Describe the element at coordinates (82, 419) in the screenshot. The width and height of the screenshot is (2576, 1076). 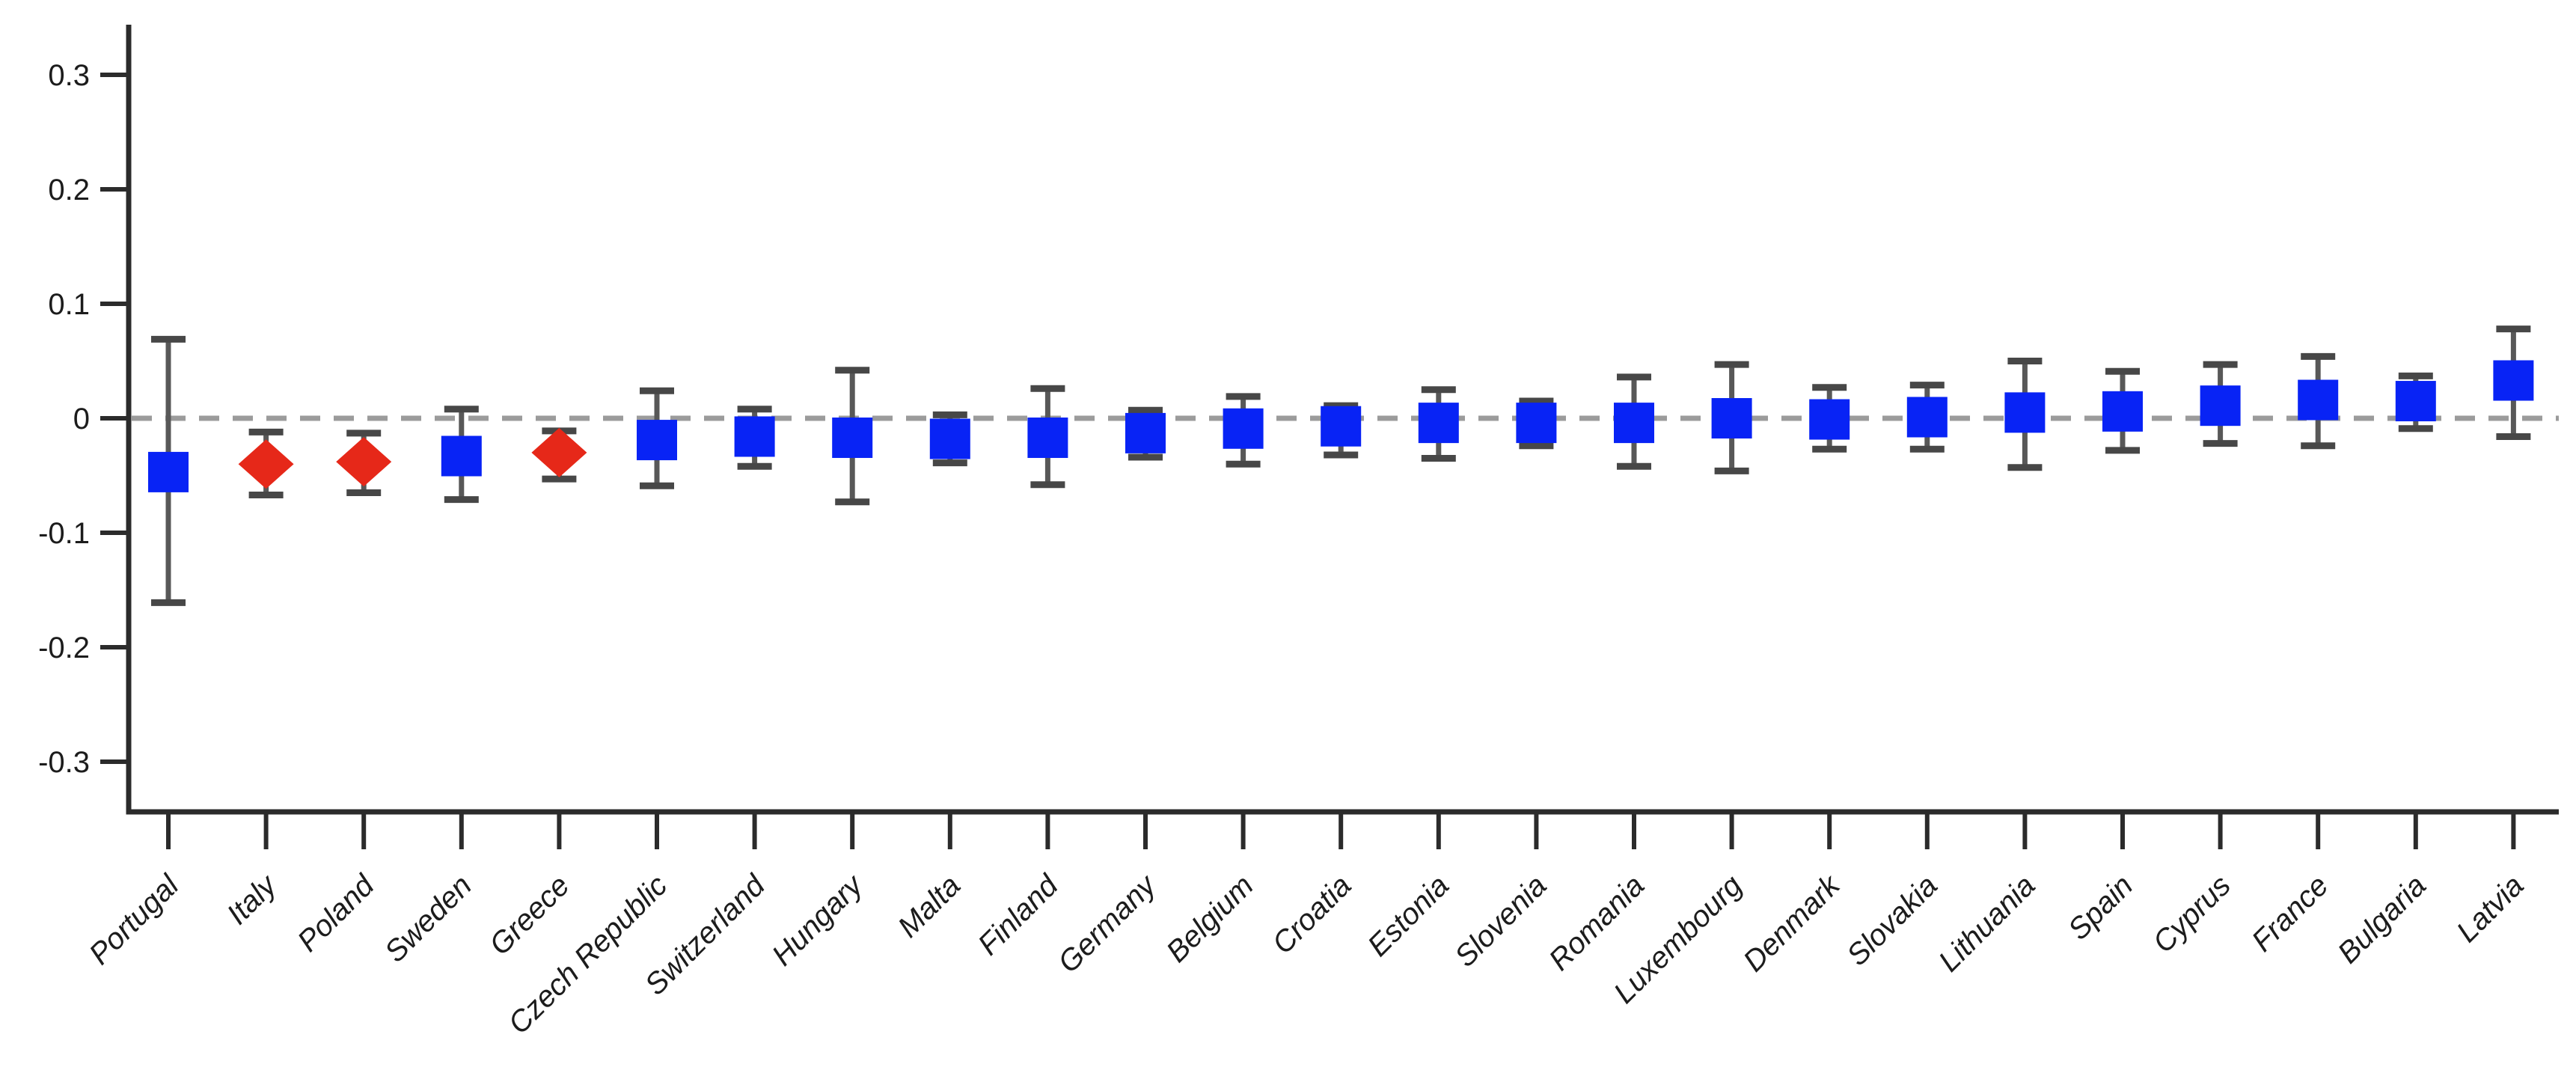
I see `y-axis-tick-label: 0` at that location.